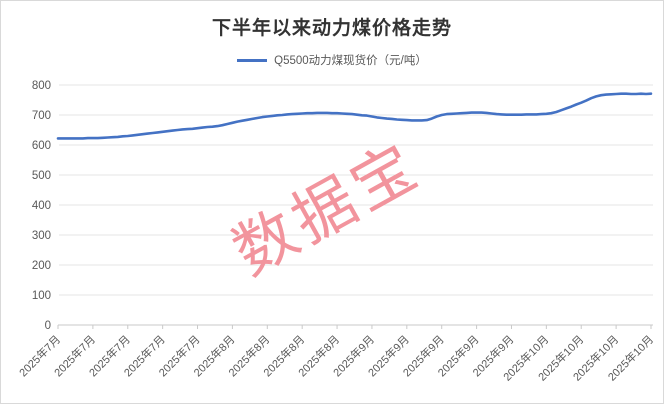  What do you see at coordinates (41, 146) in the screenshot?
I see `svg-text: 600` at bounding box center [41, 146].